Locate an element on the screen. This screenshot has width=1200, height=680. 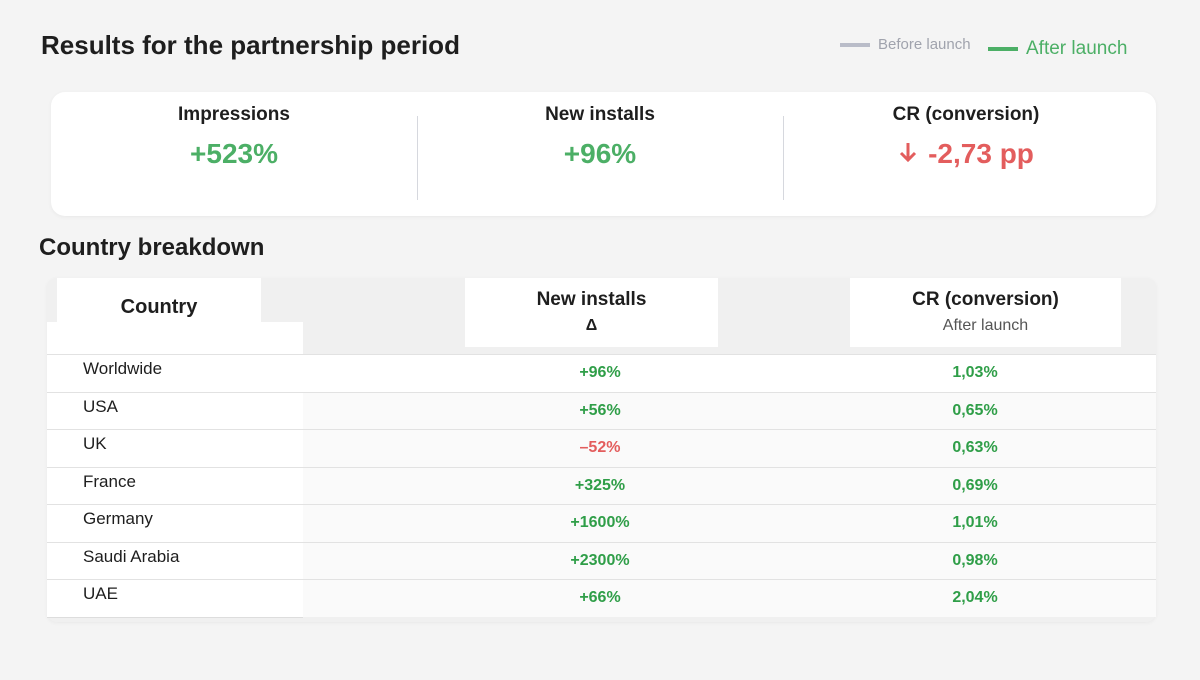
kpi-value-text: -2,73 pp is located at coordinates (981, 153).